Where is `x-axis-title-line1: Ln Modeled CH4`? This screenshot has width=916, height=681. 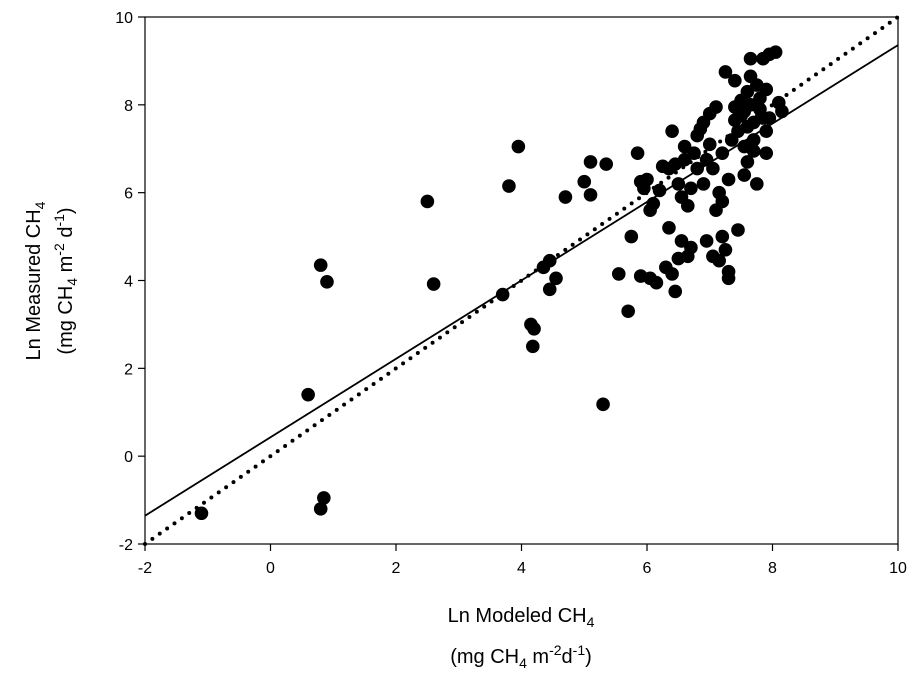 x-axis-title-line1: Ln Modeled CH4 is located at coordinates (521, 617).